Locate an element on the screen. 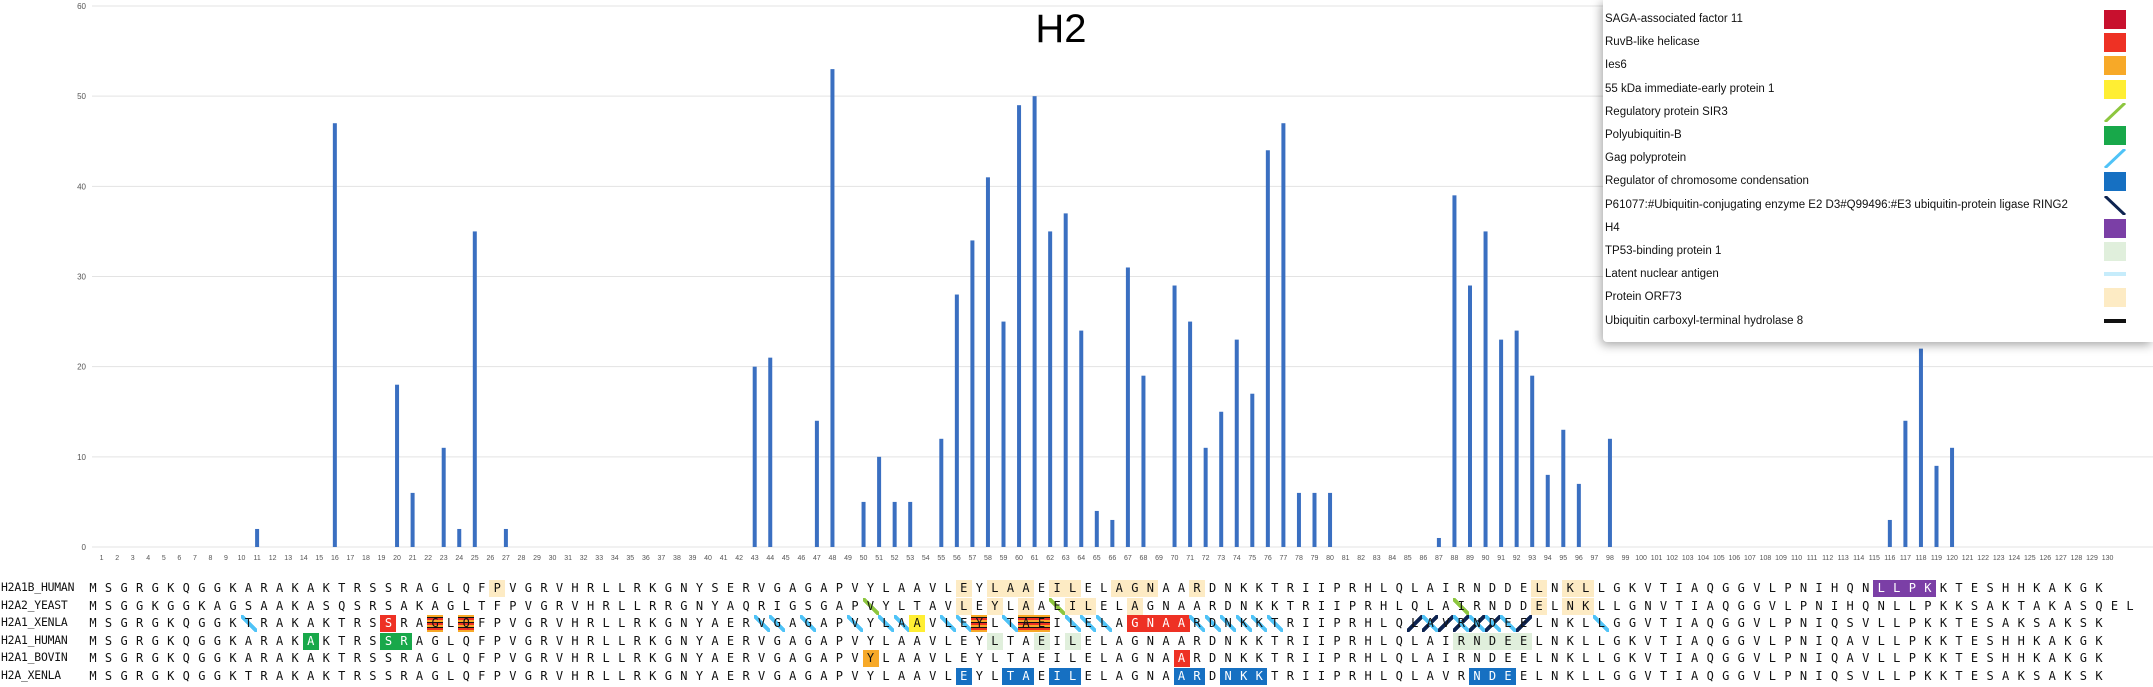 The width and height of the screenshot is (2153, 687). legend-label: Latent nuclear antigen is located at coordinates (1662, 274).